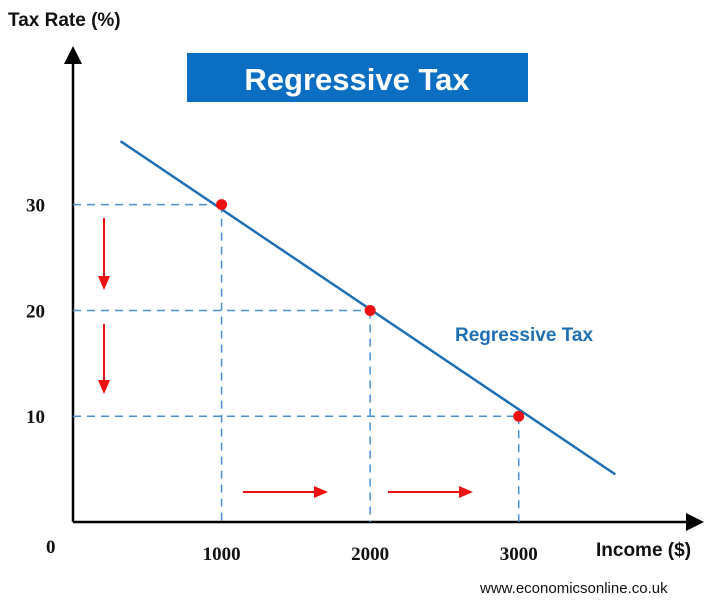 Image resolution: width=720 pixels, height=606 pixels. Describe the element at coordinates (104, 254) in the screenshot. I see `down-arrow-upper` at that location.